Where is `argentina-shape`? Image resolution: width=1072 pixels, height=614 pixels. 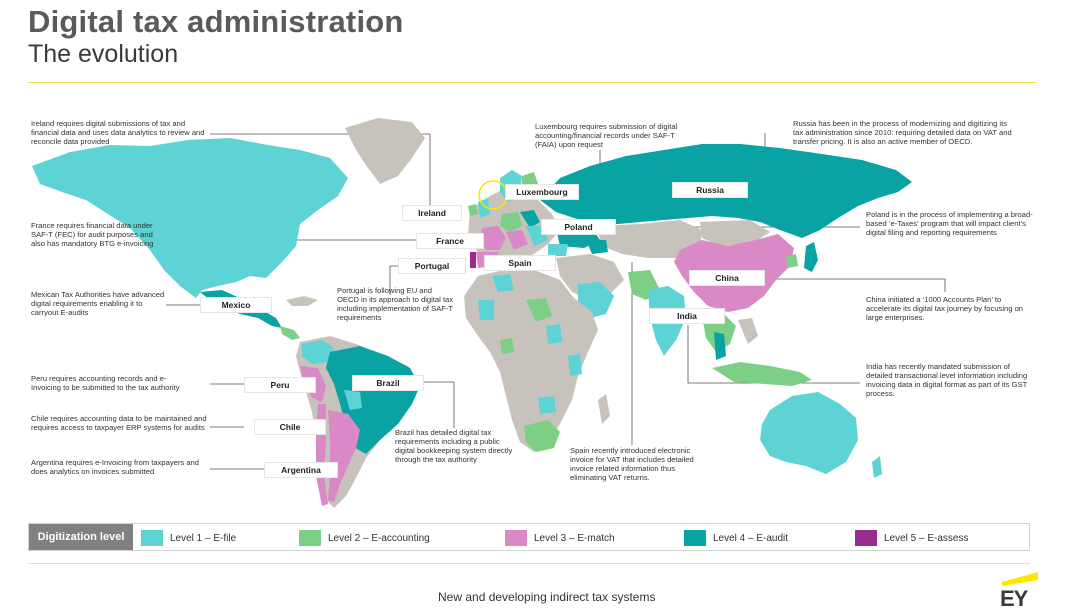 argentina-shape is located at coordinates (344, 456).